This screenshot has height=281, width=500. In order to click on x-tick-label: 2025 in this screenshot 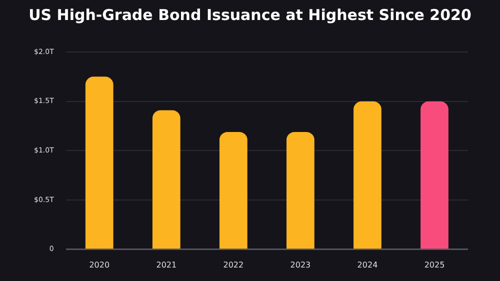, I will do `click(434, 265)`.